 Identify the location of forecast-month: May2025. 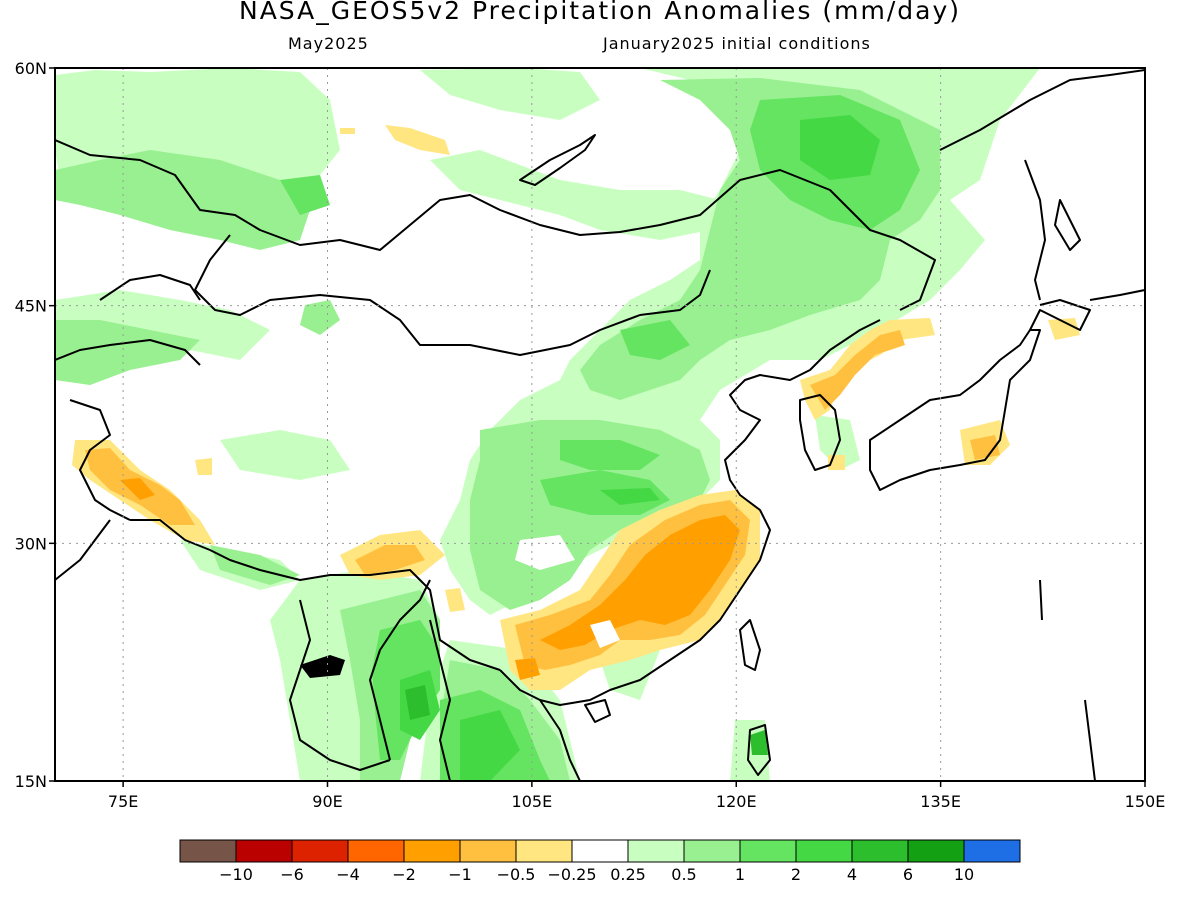
(328, 43).